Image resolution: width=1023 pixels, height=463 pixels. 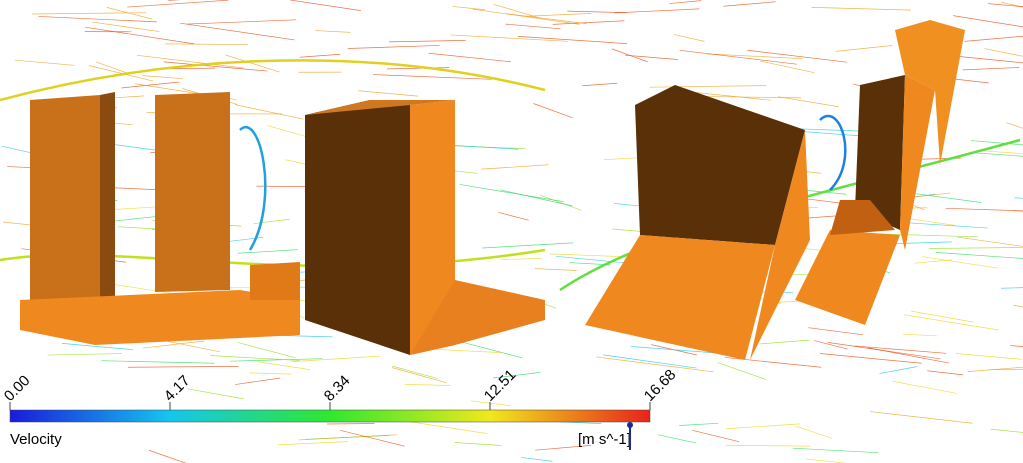 What do you see at coordinates (17, 388) in the screenshot?
I see `colorbar-tick-label: 0.00` at bounding box center [17, 388].